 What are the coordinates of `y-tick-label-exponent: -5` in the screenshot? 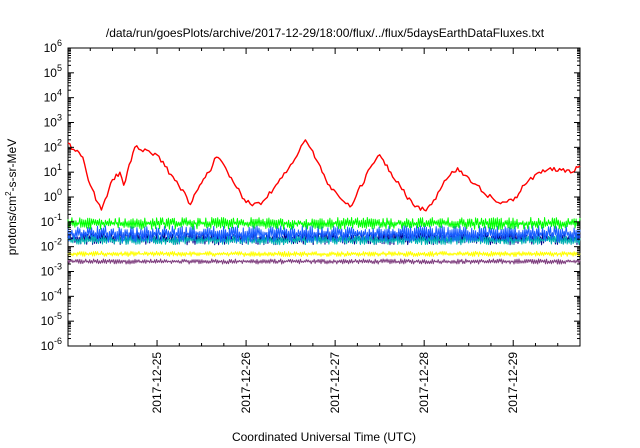 It's located at (58, 316).